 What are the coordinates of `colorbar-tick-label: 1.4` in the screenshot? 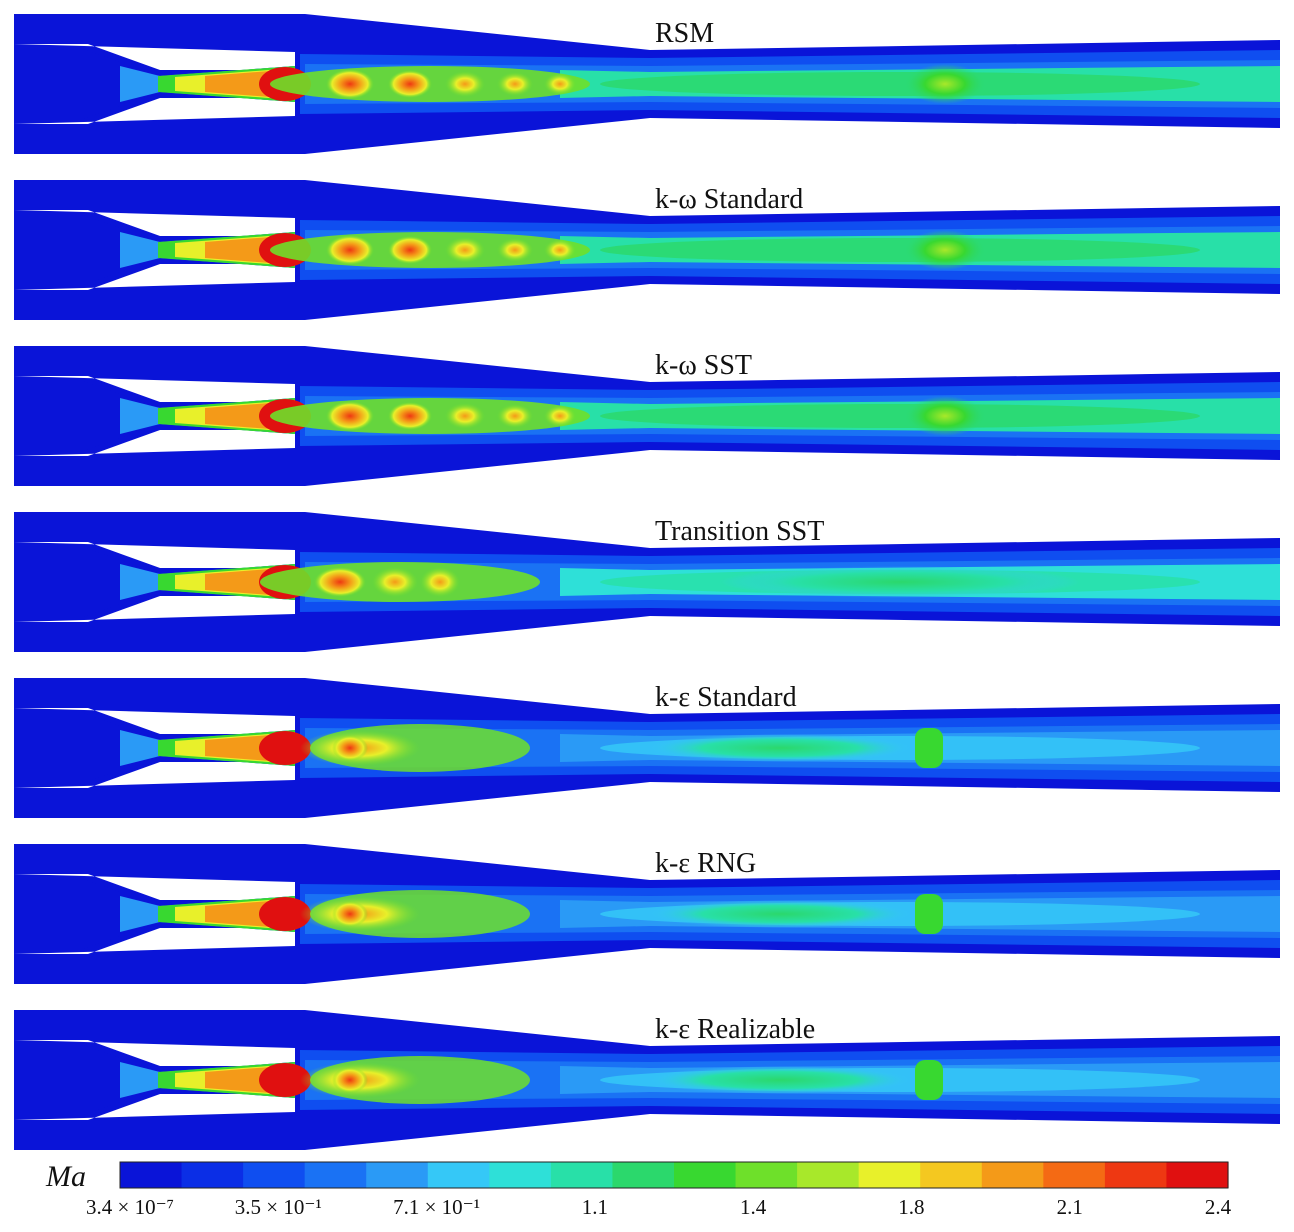 It's located at (753, 1207).